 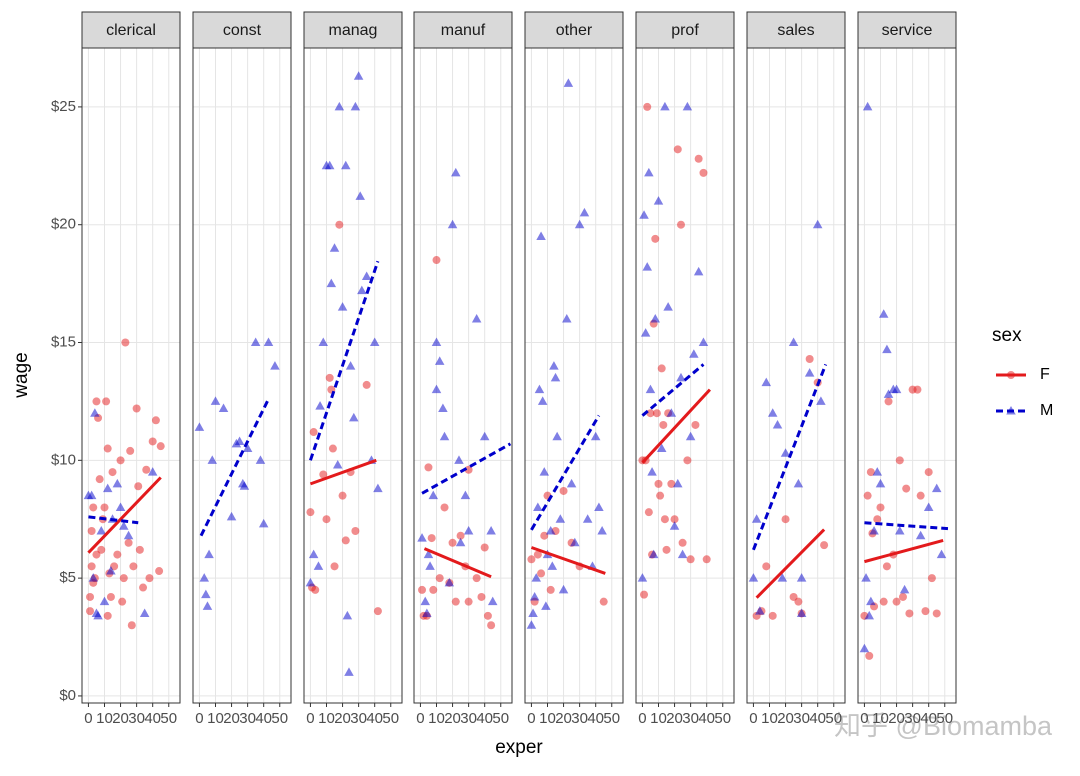 I want to click on y-axis-title: wage, so click(x=21, y=375).